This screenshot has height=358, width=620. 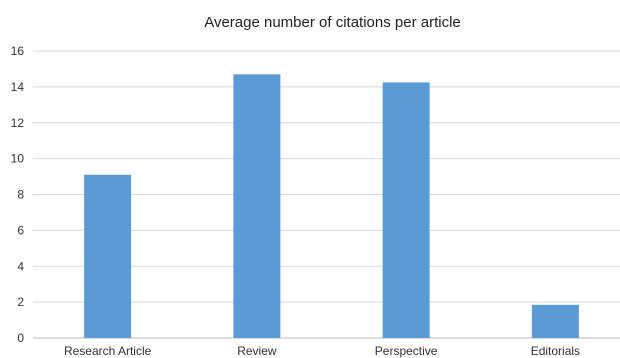 I want to click on x-category-label: Perspective, so click(x=406, y=351).